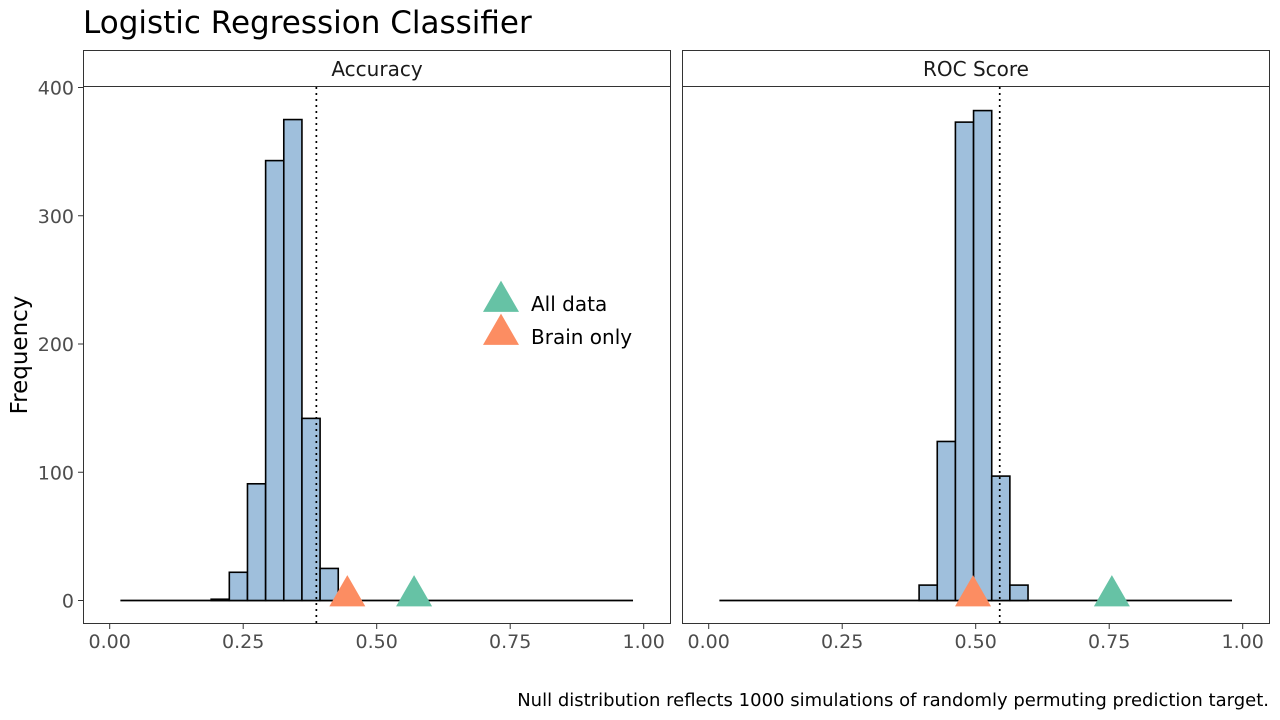  Describe the element at coordinates (56, 89) in the screenshot. I see `y-tick-label: 400` at that location.